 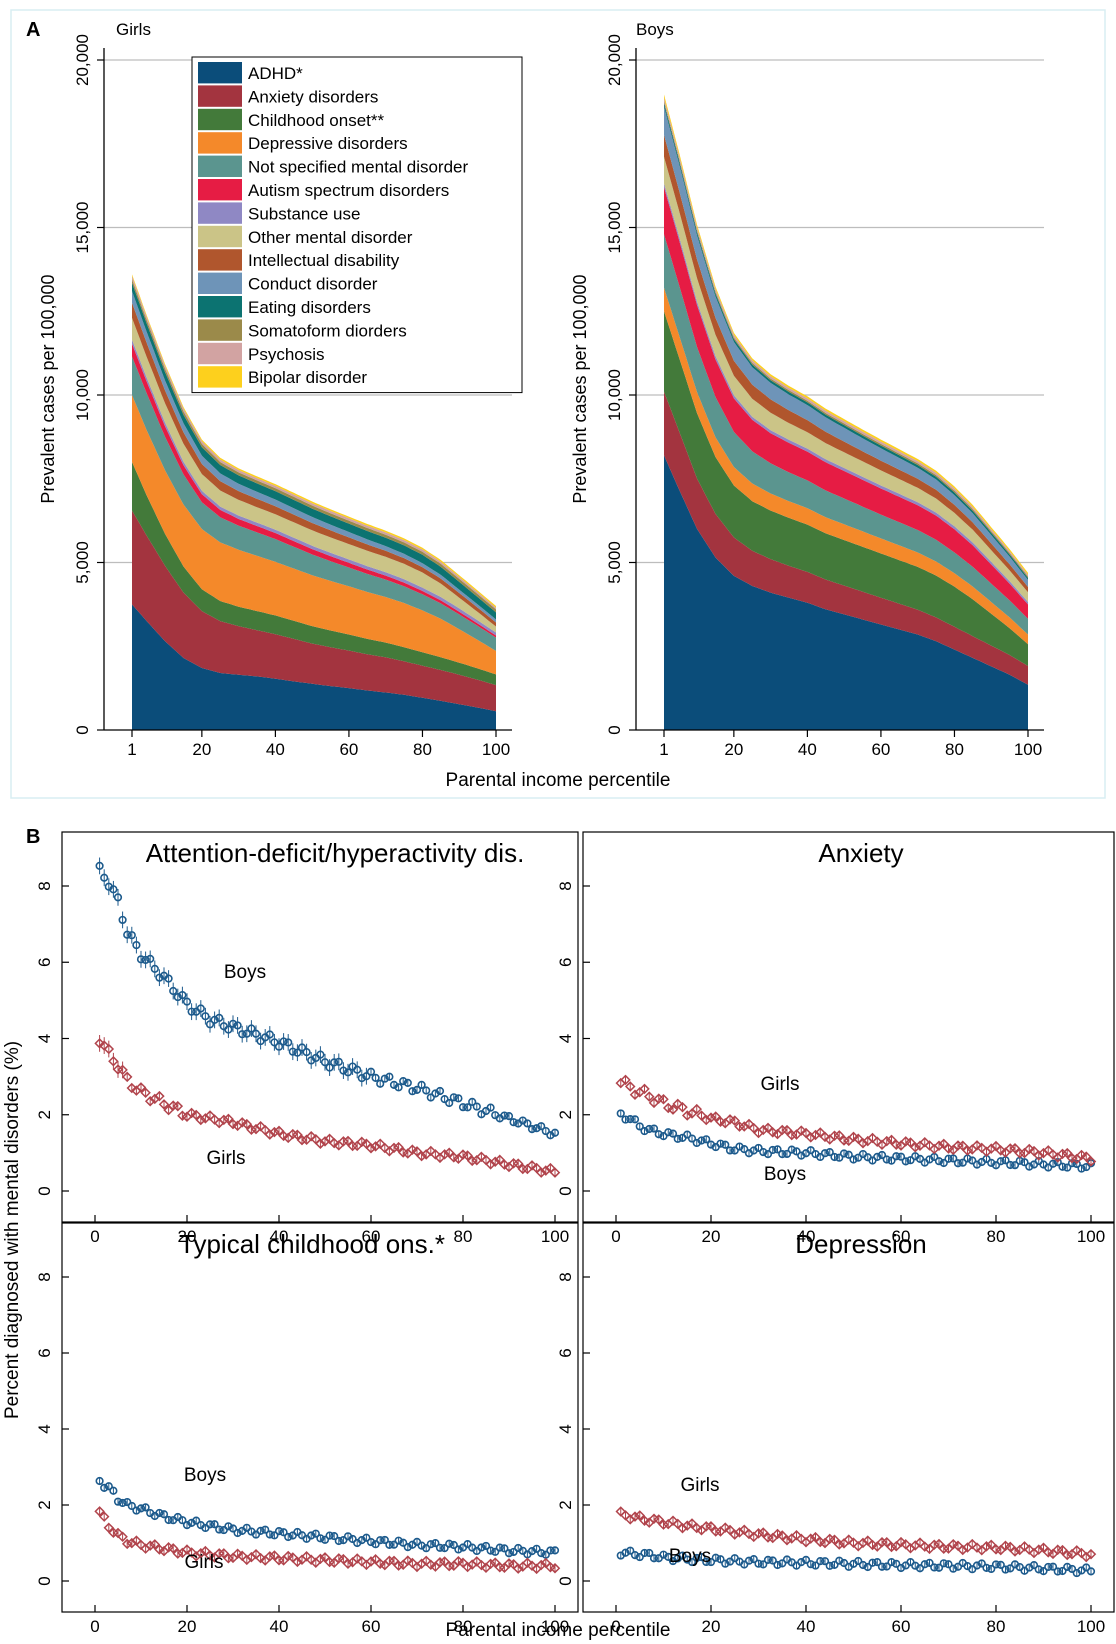 I want to click on area-other, so click(x=846, y=379).